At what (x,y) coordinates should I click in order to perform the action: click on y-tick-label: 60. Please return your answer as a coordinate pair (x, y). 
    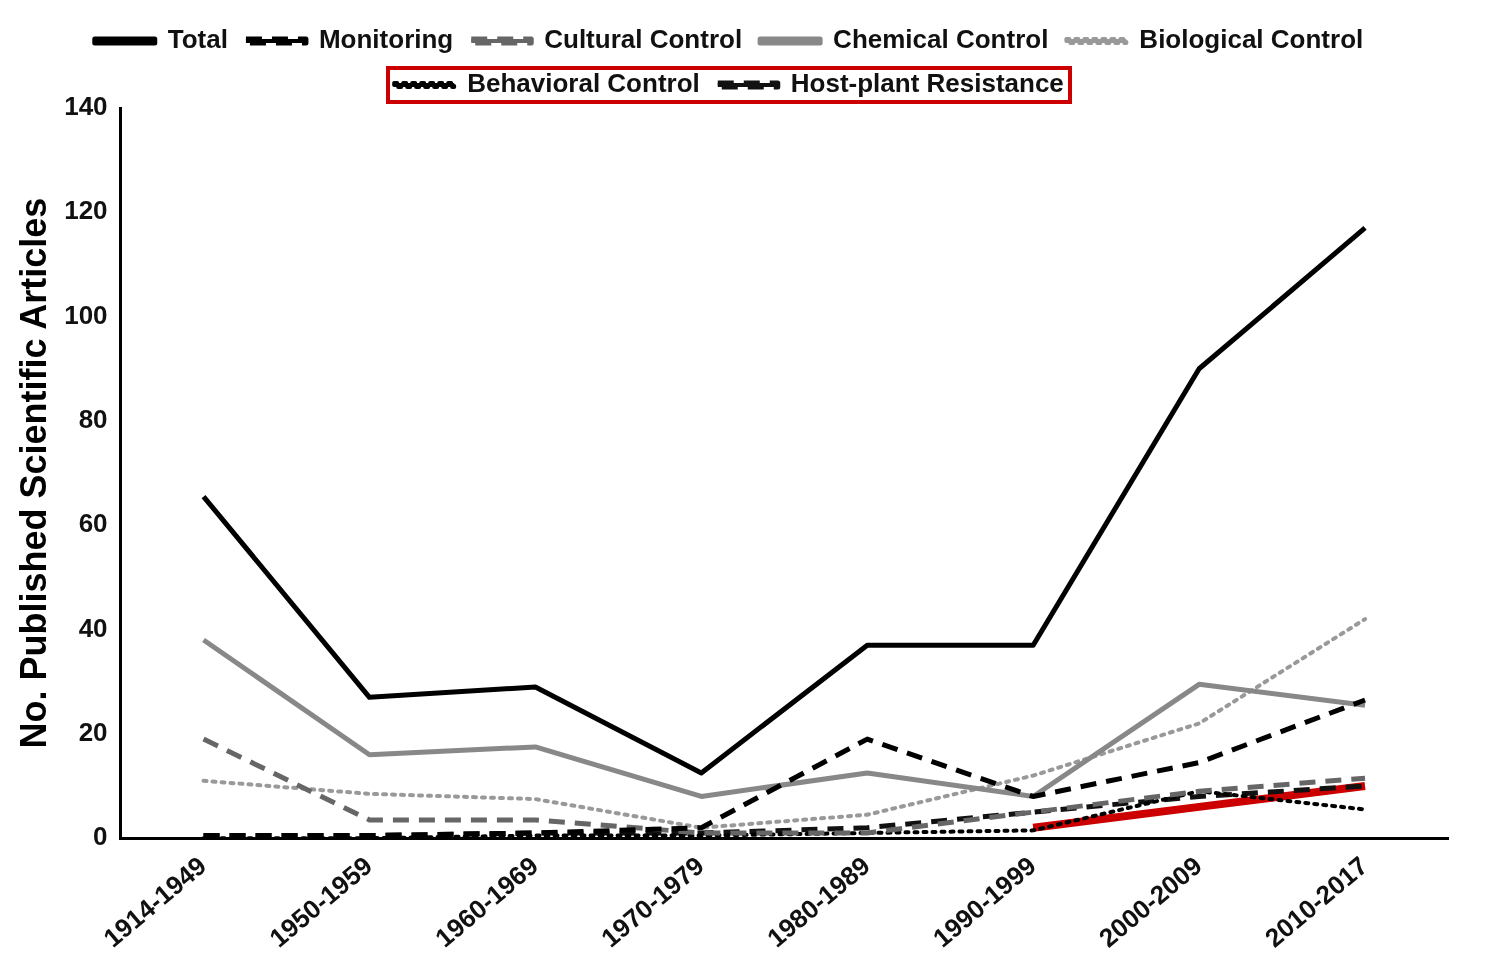
    Looking at the image, I should click on (93, 523).